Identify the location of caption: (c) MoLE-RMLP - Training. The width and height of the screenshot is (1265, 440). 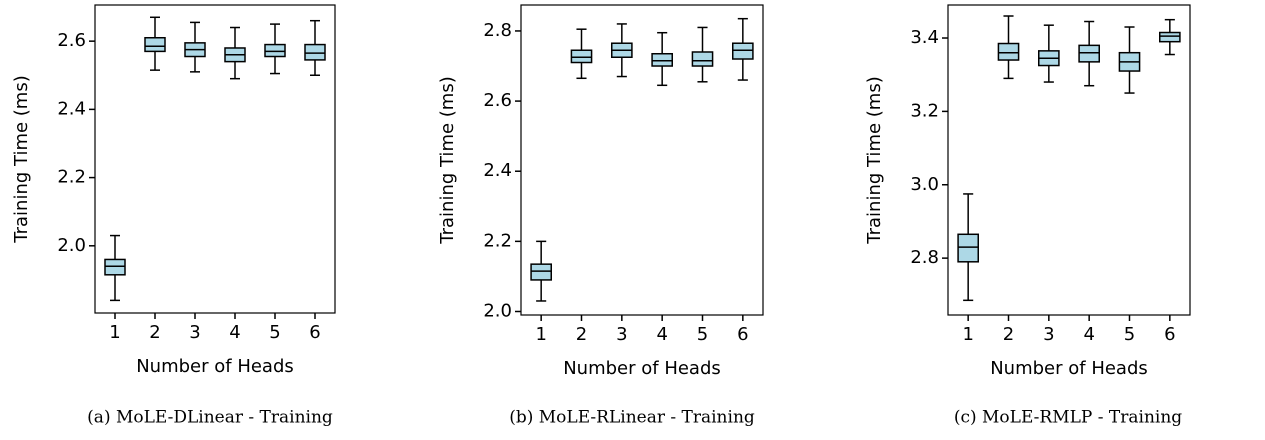
(1068, 418).